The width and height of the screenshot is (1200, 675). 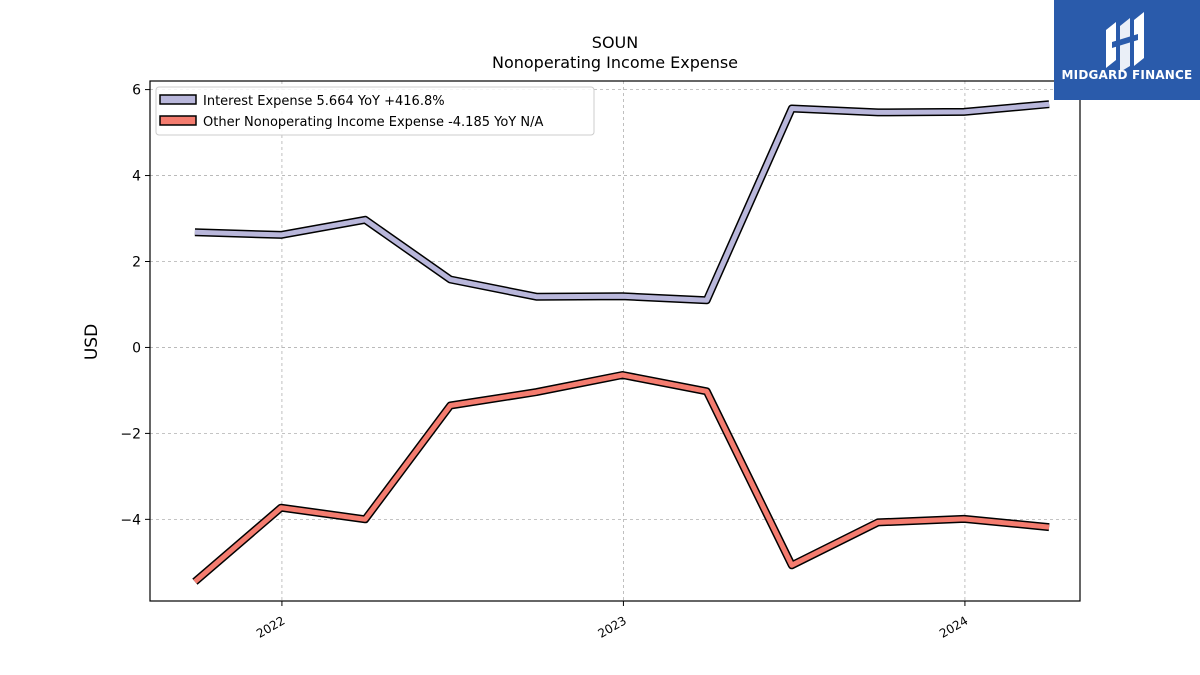 I want to click on y-tick-label: 0, so click(x=136, y=348).